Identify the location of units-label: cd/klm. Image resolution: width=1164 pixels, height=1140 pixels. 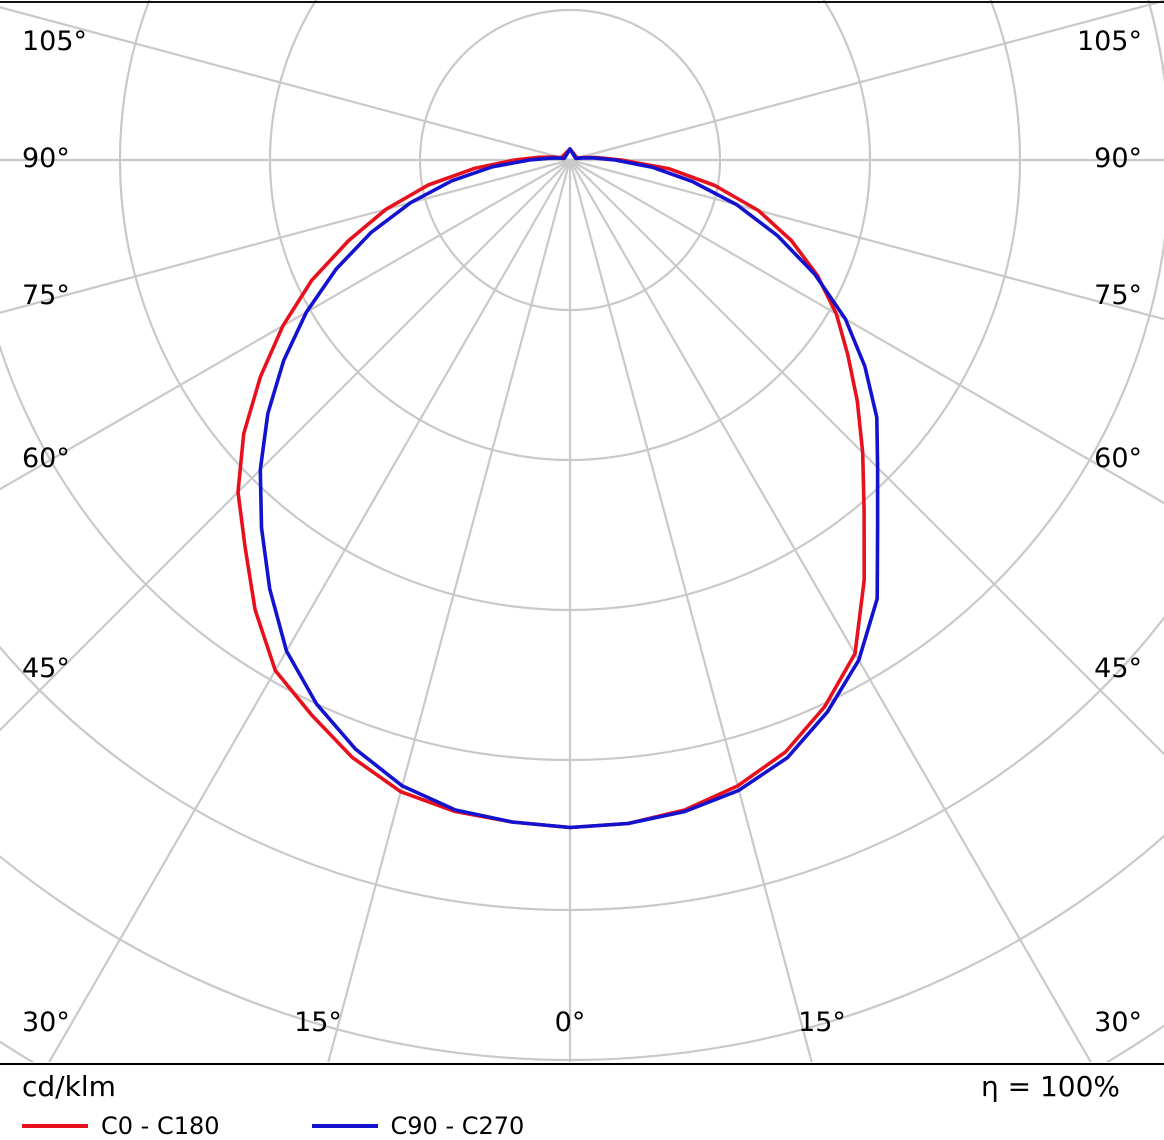
(69, 1086).